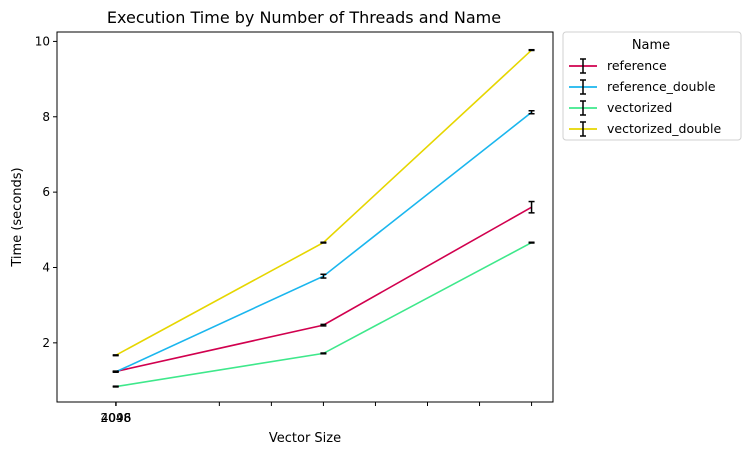 The height and width of the screenshot is (455, 749). What do you see at coordinates (664, 128) in the screenshot?
I see `legend-label: vectorized_double` at bounding box center [664, 128].